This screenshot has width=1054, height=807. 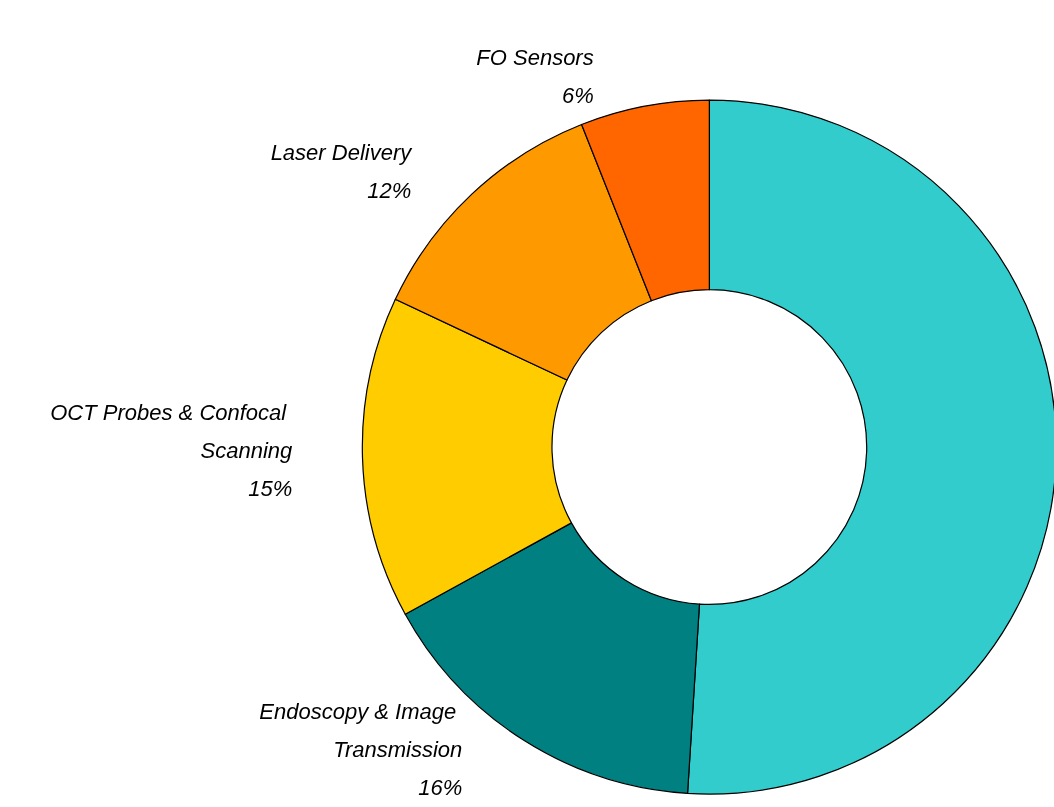 I want to click on slice-label: Laser Delivery, so click(x=342, y=153).